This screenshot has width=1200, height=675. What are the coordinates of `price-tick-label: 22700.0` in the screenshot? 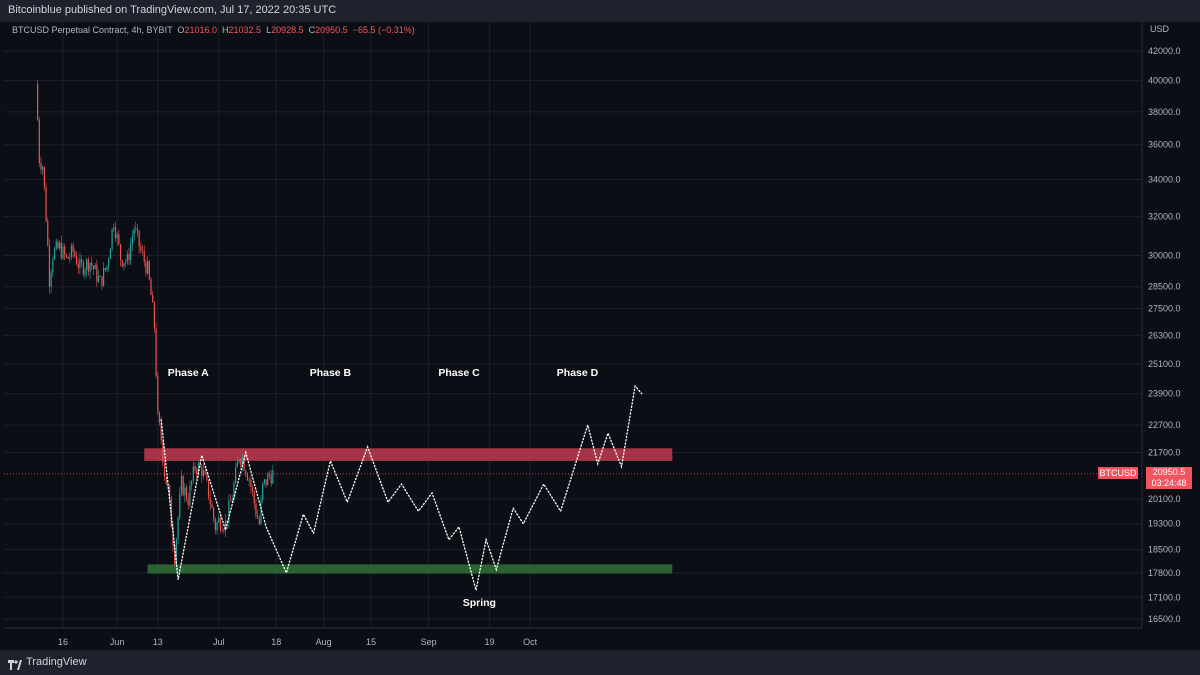 It's located at (1164, 425).